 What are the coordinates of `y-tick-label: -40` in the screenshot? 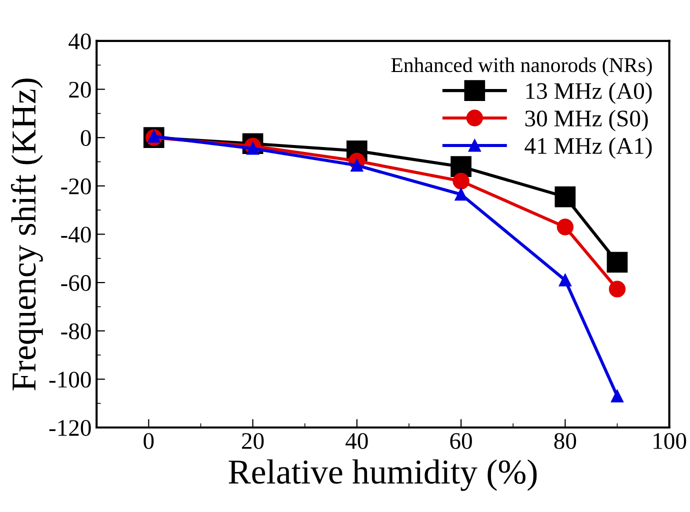 It's located at (76, 234).